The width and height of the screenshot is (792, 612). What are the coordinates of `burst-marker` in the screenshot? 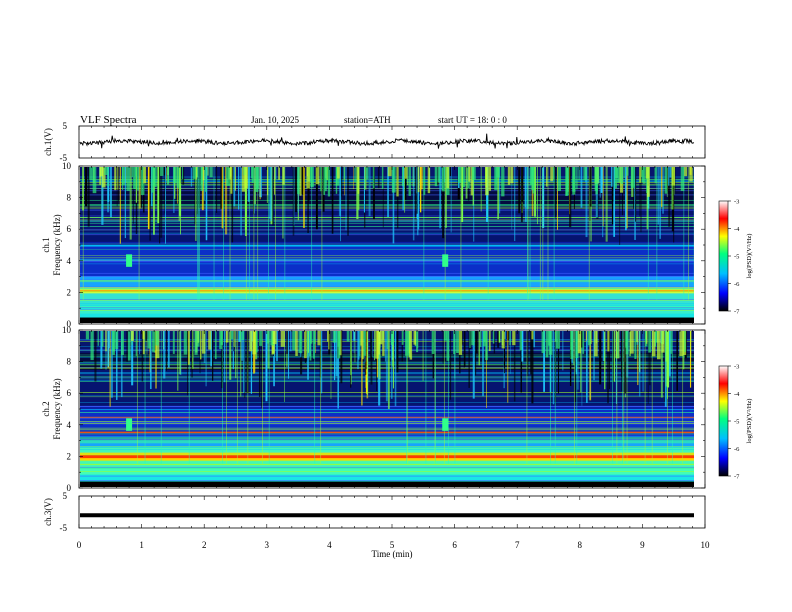 It's located at (129, 260).